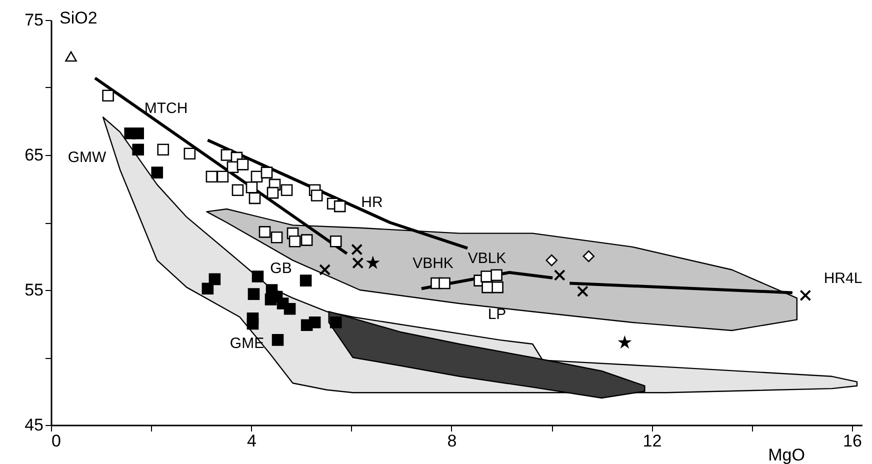 This screenshot has height=464, width=872. What do you see at coordinates (79, 18) in the screenshot?
I see `y-axis-title: SiO2` at bounding box center [79, 18].